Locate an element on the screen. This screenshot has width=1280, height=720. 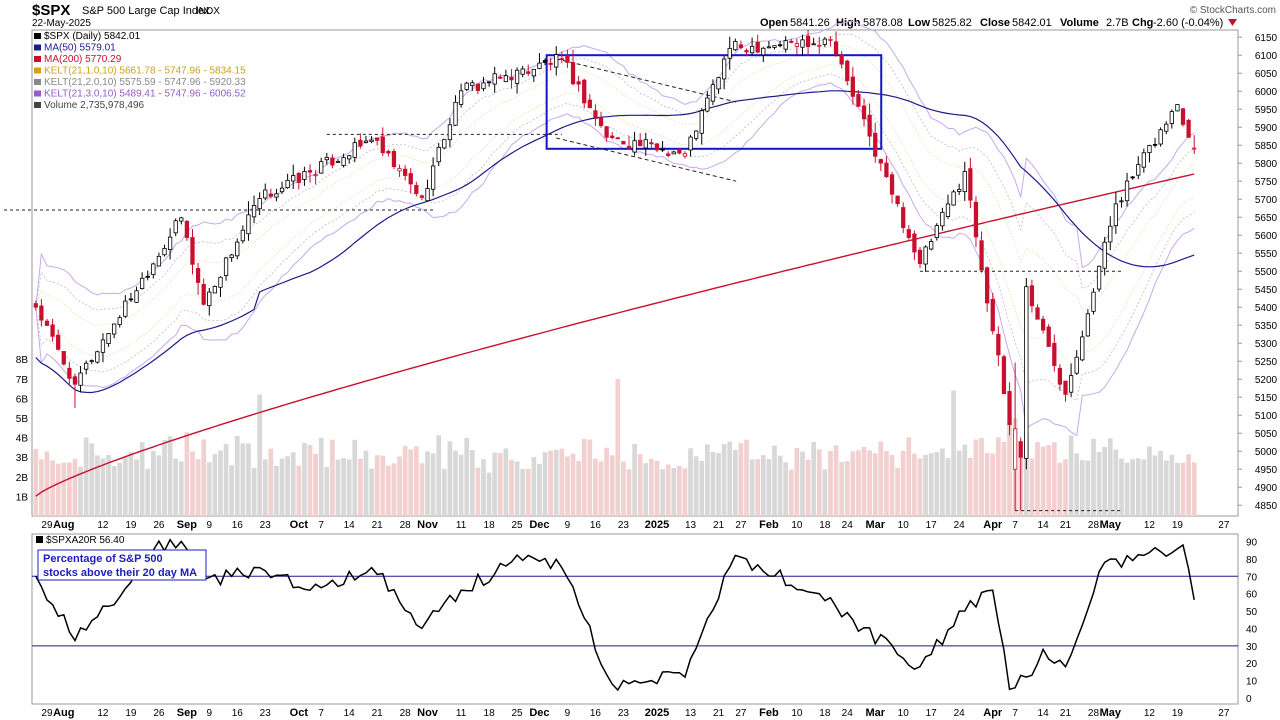
svg-text: Low is located at coordinates (919, 23).